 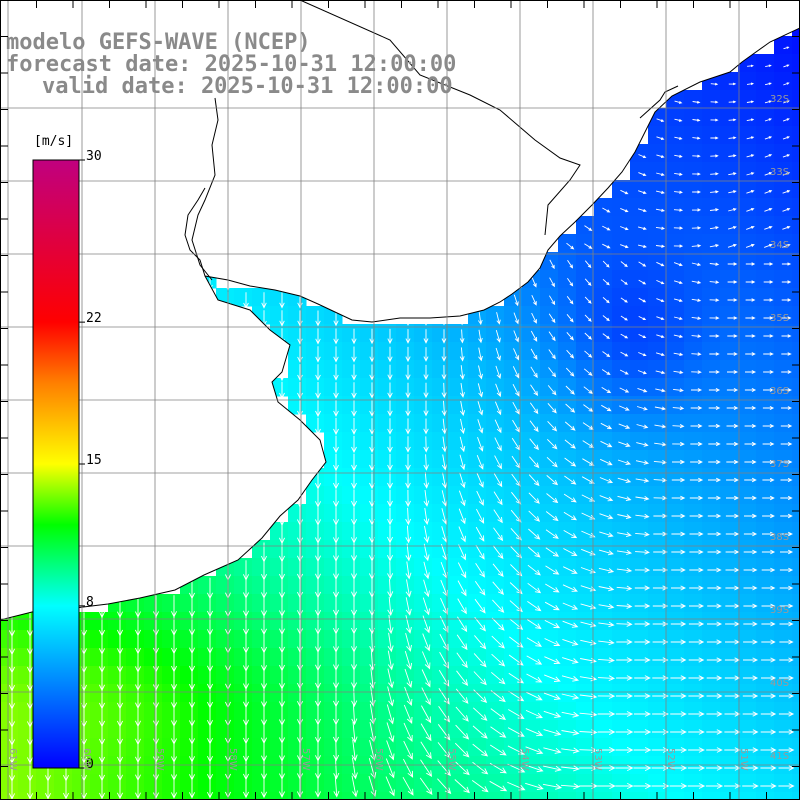 I want to click on colorbar-ramp, so click(x=56, y=464).